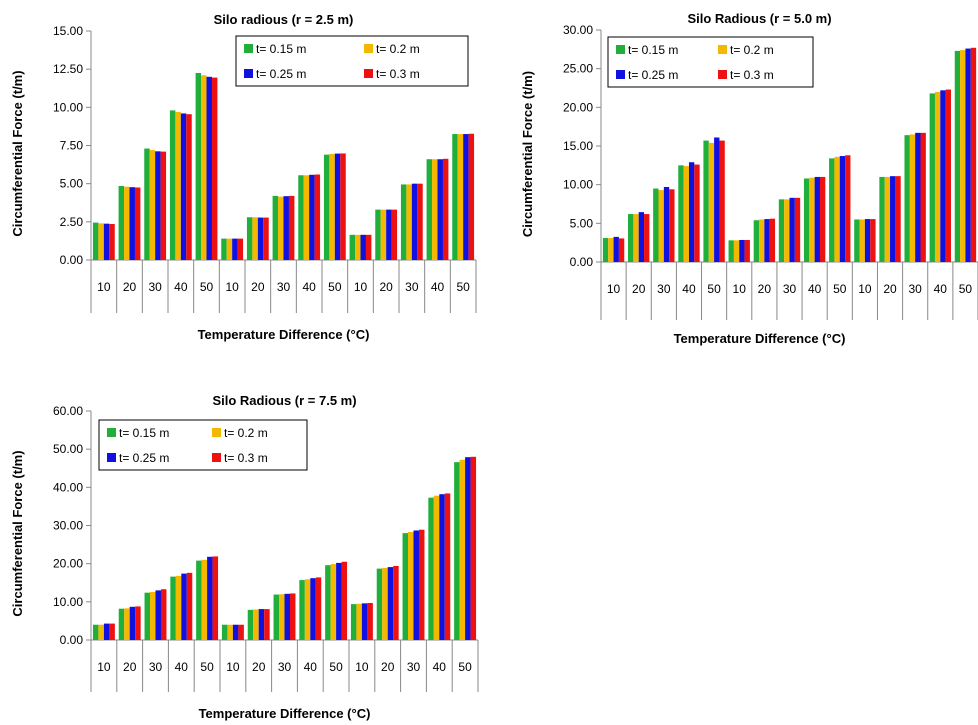 This screenshot has width=978, height=725. What do you see at coordinates (832, 210) in the screenshot?
I see `bar-s1-c10` at bounding box center [832, 210].